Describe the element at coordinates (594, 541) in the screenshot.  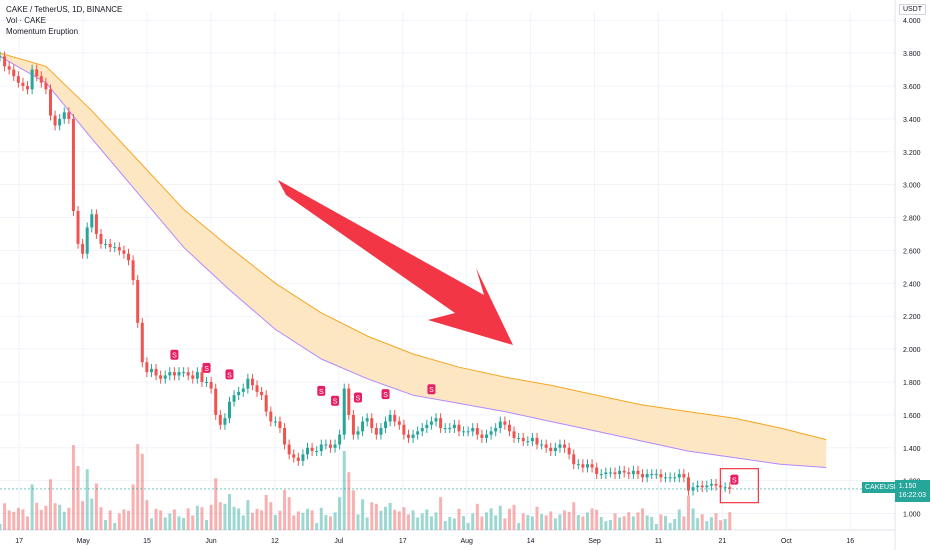
I see `x-tick-label: Sep` at that location.